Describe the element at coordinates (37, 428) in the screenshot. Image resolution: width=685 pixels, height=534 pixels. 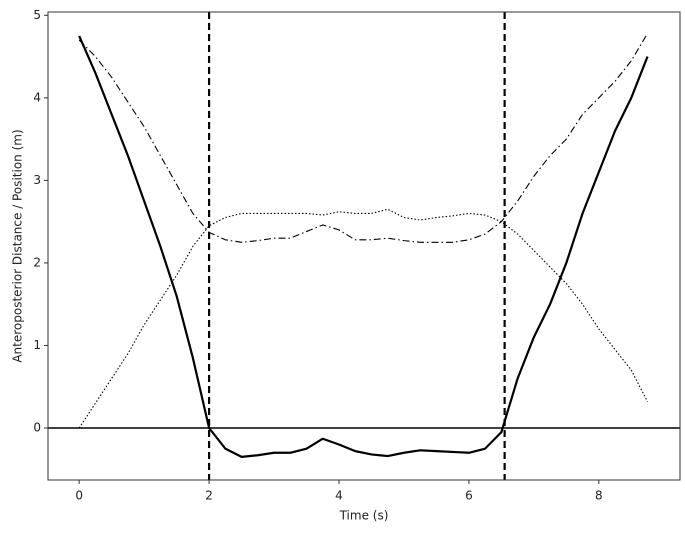
I see `y-tick-label: 0` at that location.